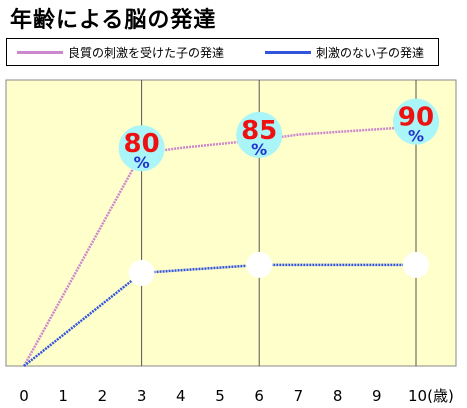 The width and height of the screenshot is (467, 408). Describe the element at coordinates (113, 20) in the screenshot. I see `chart-title: 年齢による脳の発達` at that location.